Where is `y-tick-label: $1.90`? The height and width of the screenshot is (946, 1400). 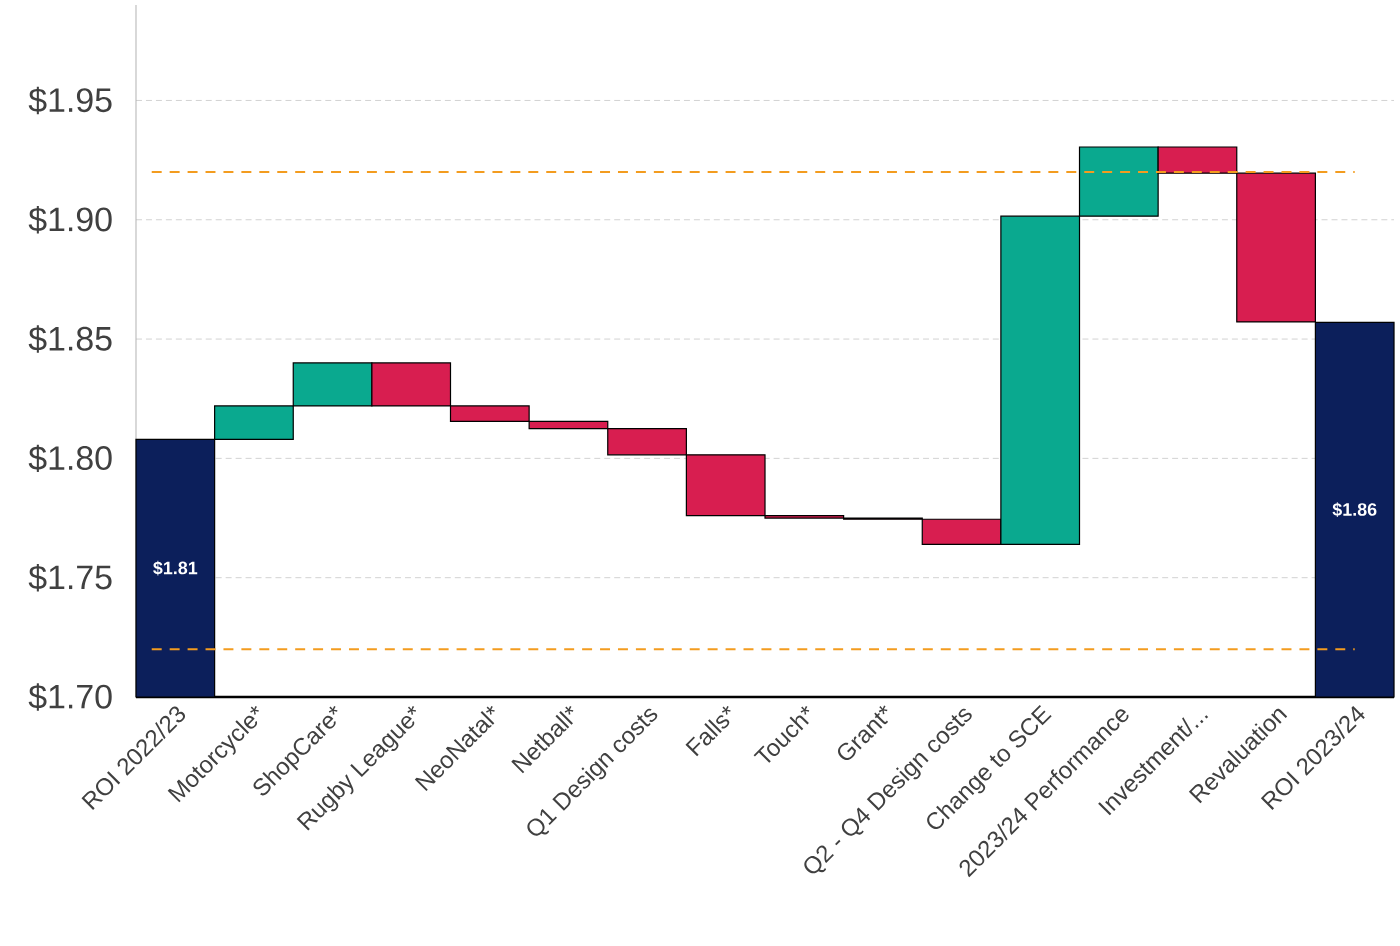
y-tick-label: $1.90 is located at coordinates (70, 220).